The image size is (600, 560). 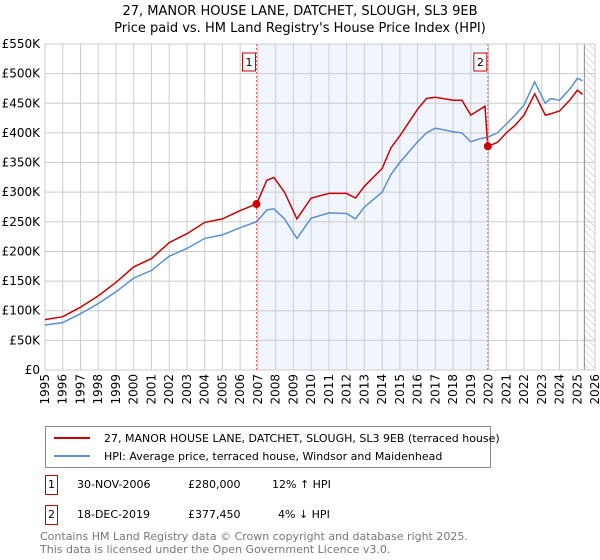 What do you see at coordinates (524, 389) in the screenshot?
I see `x-tick-label: 2022` at bounding box center [524, 389].